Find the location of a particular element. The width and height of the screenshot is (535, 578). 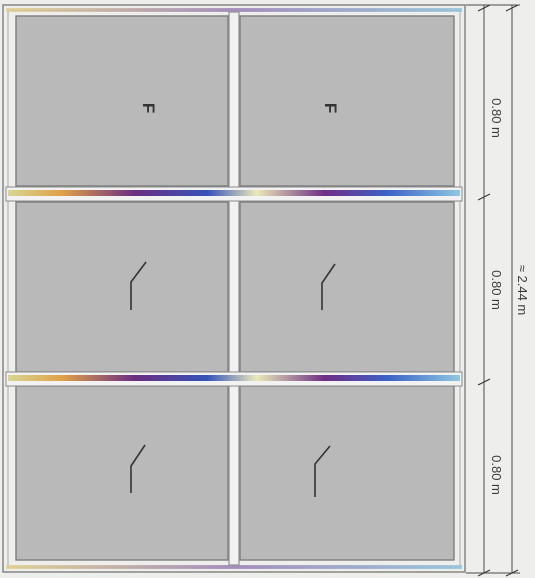

transom-lower-band is located at coordinates (234, 378).